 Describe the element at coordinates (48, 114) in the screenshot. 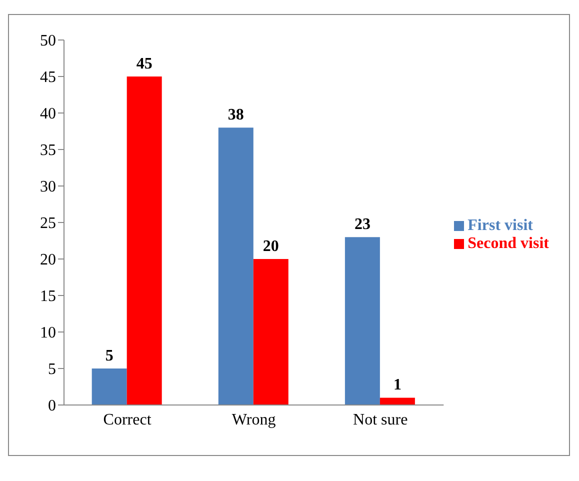

I see `y-tick-label: 40` at that location.